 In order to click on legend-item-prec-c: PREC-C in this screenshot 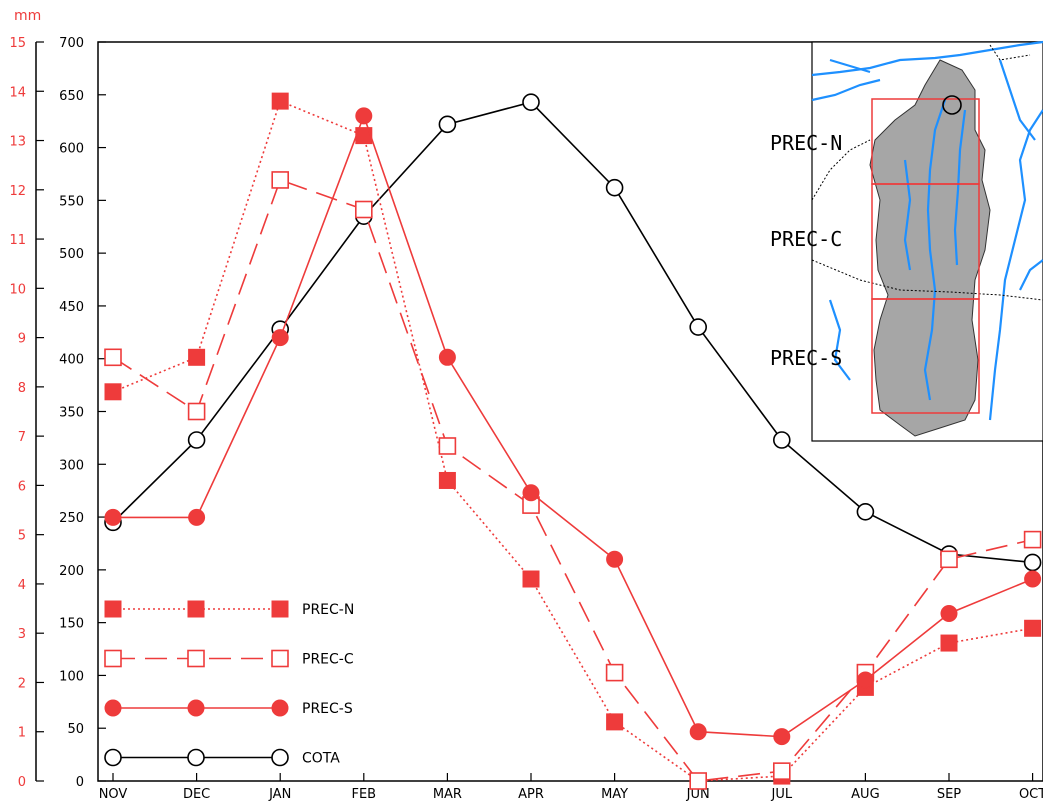, I will do `click(229, 658)`.